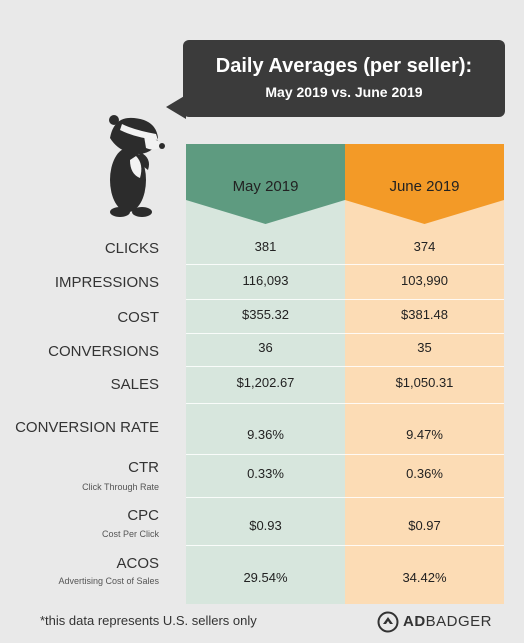 Image resolution: width=524 pixels, height=643 pixels. Describe the element at coordinates (265, 473) in the screenshot. I see `cell-may-ctr: 0.33%` at that location.